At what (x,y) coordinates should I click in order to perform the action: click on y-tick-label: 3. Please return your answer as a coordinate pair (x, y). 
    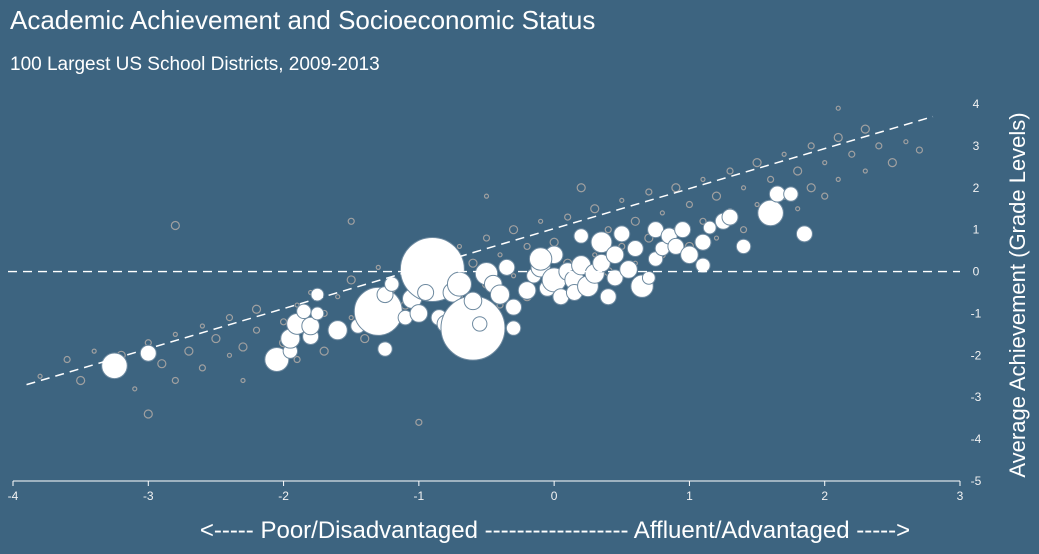
    Looking at the image, I should click on (976, 146).